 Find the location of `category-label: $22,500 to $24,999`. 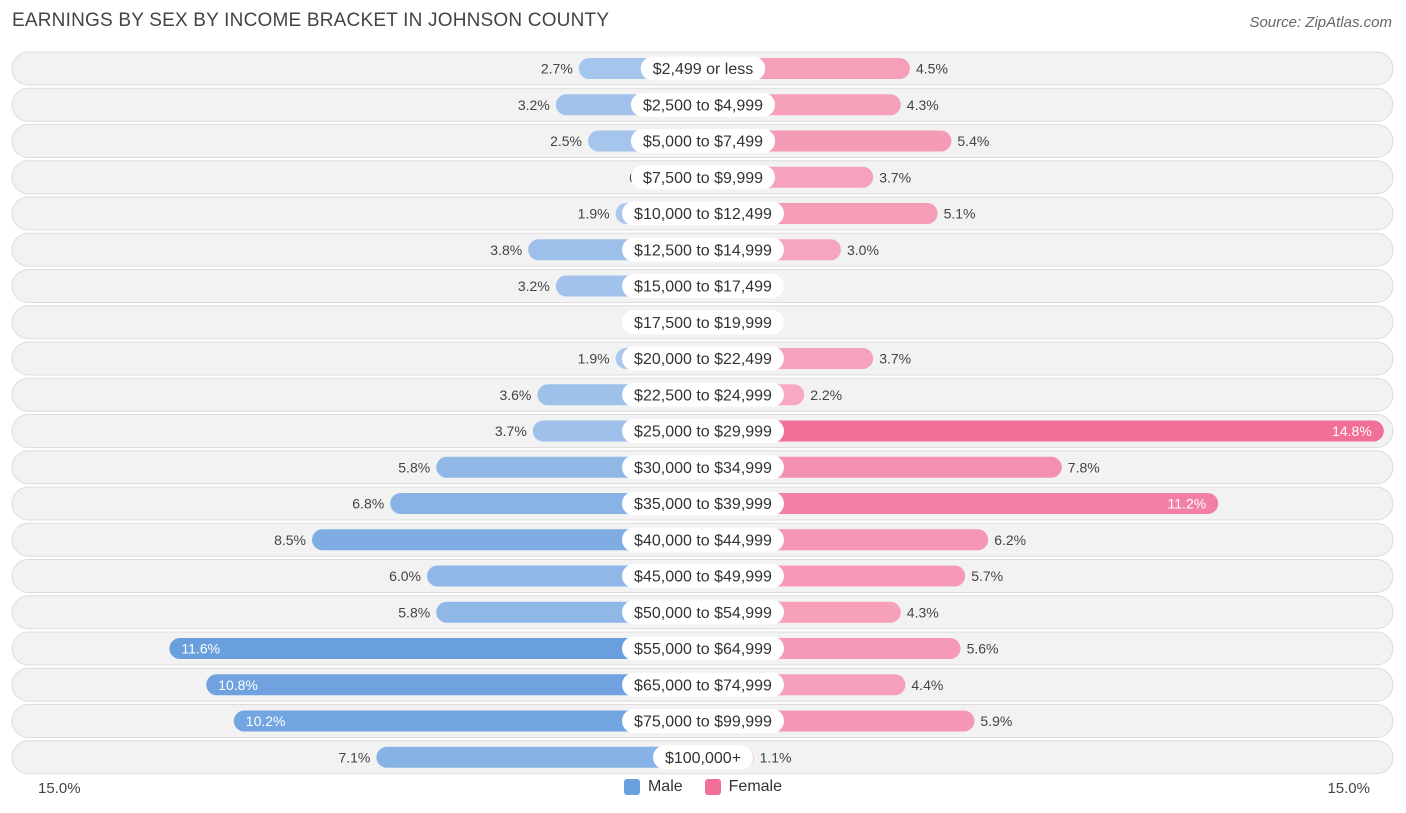

category-label: $22,500 to $24,999 is located at coordinates (703, 395).